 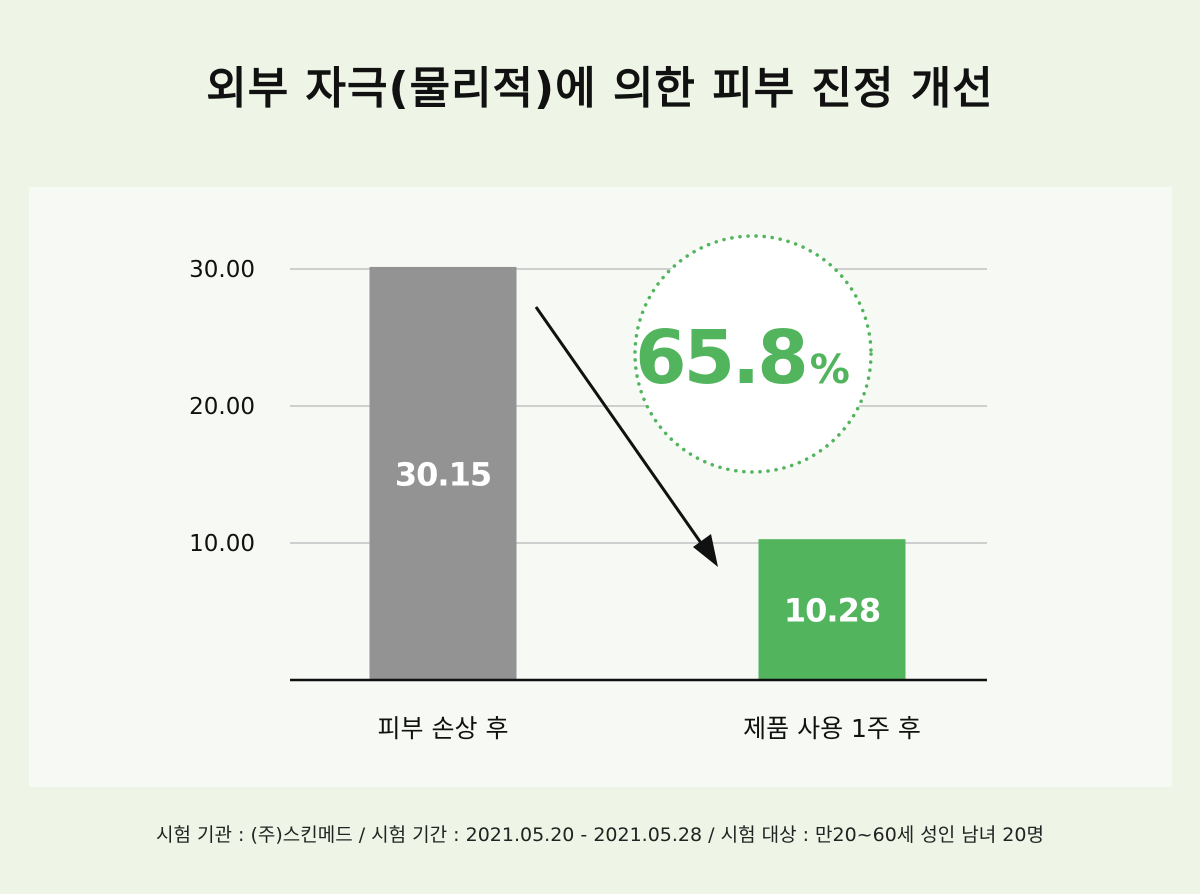 What do you see at coordinates (829, 370) in the screenshot?
I see `badge-unit: %` at bounding box center [829, 370].